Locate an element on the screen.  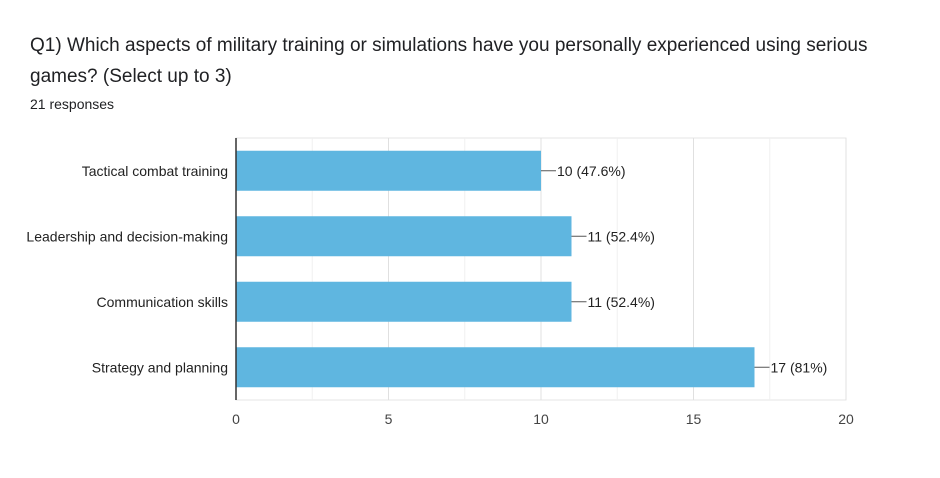
x-tick-label: 0 is located at coordinates (236, 419).